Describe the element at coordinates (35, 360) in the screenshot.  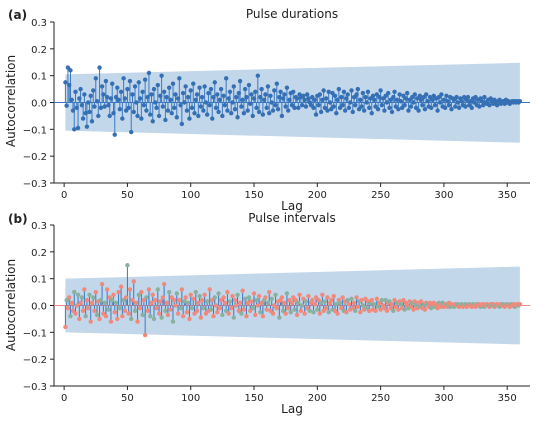
I see `y-tick-label: −0.2` at that location.